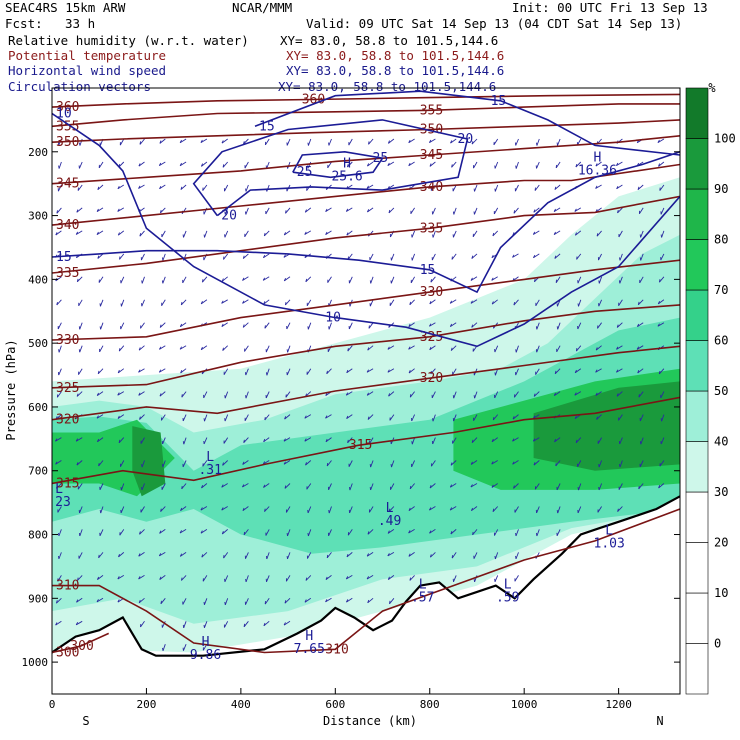  What do you see at coordinates (67, 420) in the screenshot?
I see `theta-contour-label-320-8: 320` at bounding box center [67, 420].